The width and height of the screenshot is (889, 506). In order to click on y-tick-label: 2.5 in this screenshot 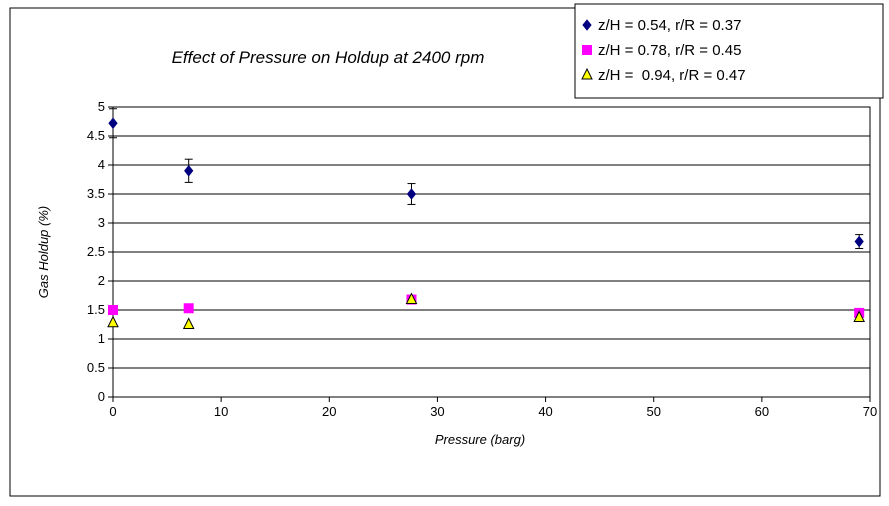, I will do `click(96, 251)`.